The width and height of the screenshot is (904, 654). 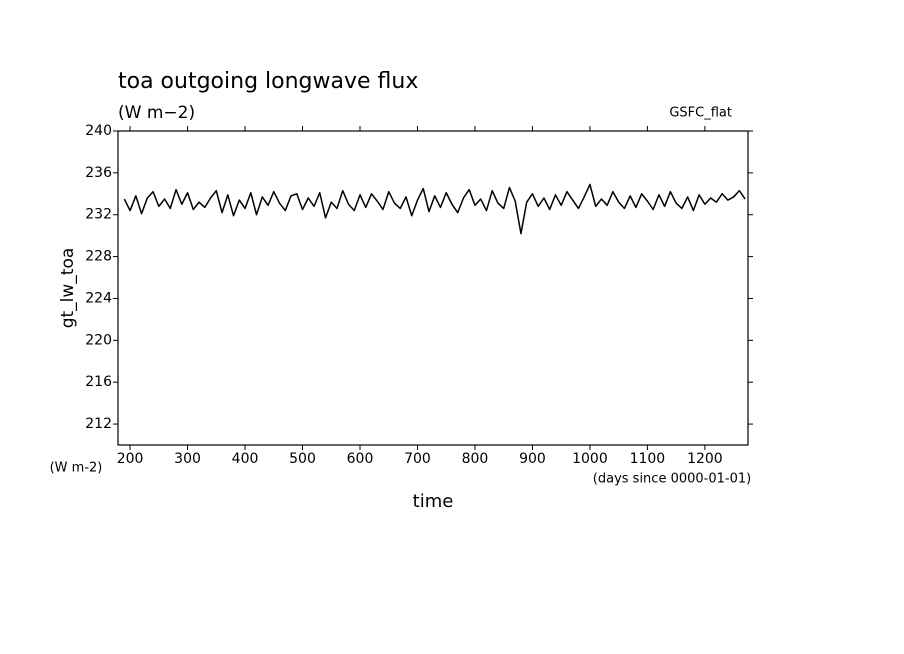 What do you see at coordinates (433, 501) in the screenshot?
I see `x-axis-label: time` at bounding box center [433, 501].